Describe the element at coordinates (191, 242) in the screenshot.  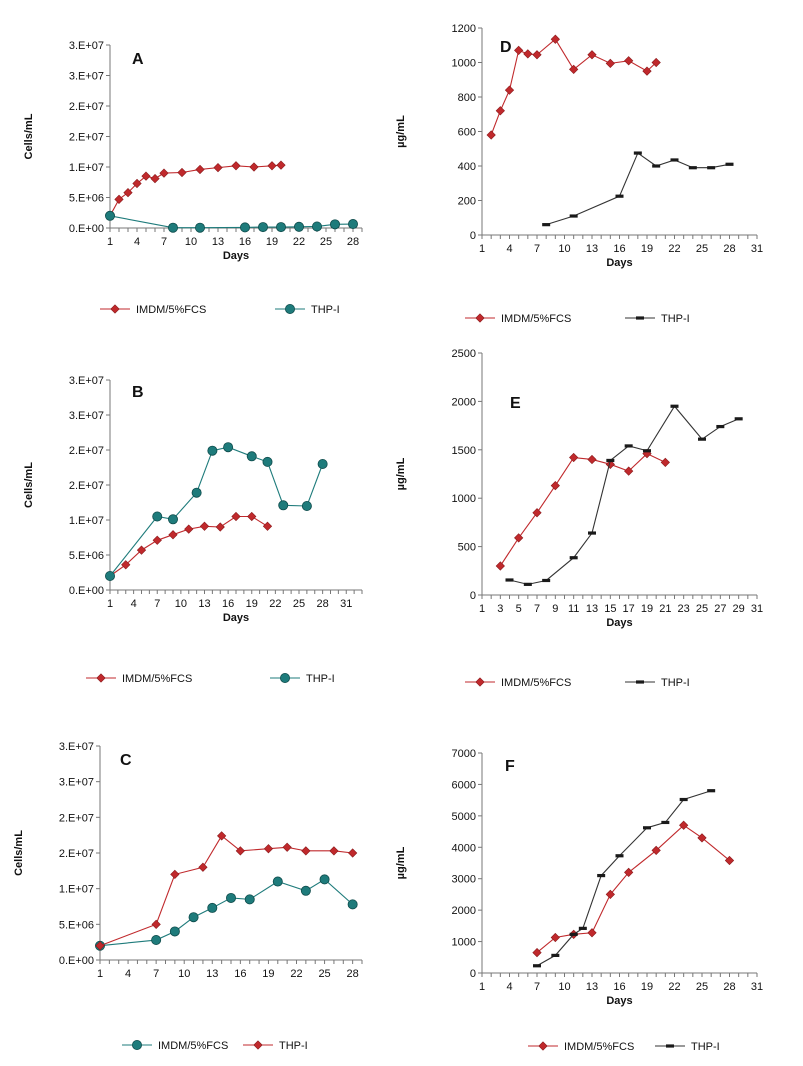
I see `panel-a-x-tick-label: 10` at that location.